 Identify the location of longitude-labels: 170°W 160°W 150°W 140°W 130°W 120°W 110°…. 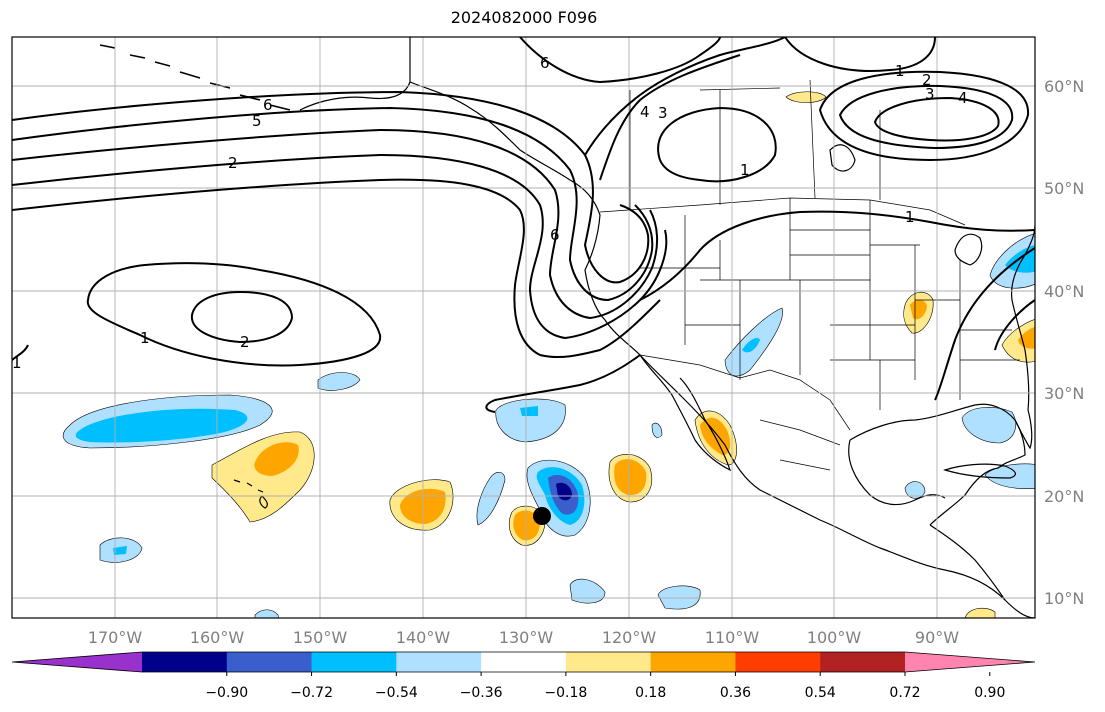
(523, 637).